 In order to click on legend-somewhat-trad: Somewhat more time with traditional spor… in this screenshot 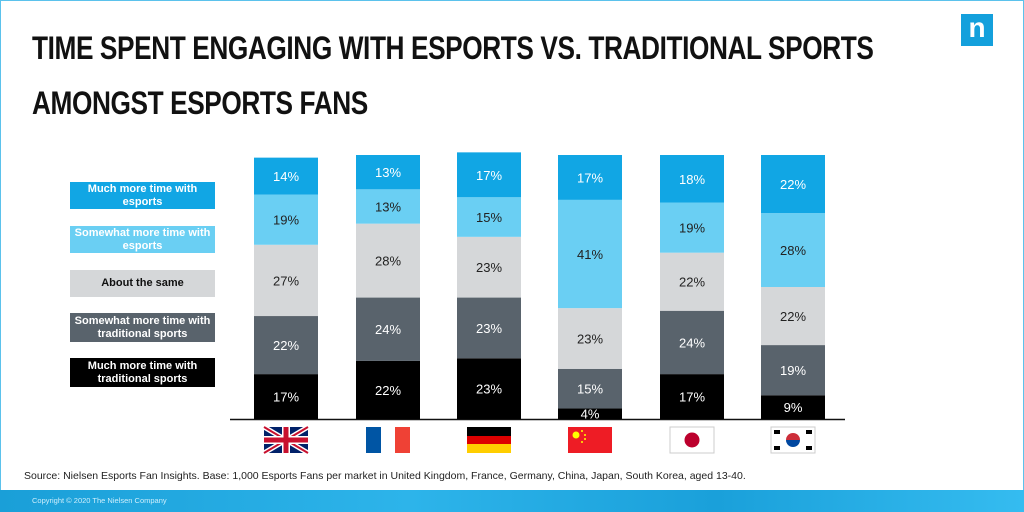, I will do `click(142, 327)`.